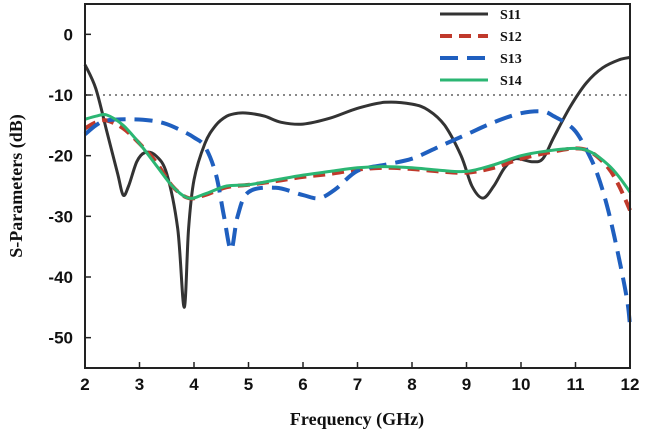  Describe the element at coordinates (357, 384) in the screenshot. I see `x-tick-label: 7` at that location.